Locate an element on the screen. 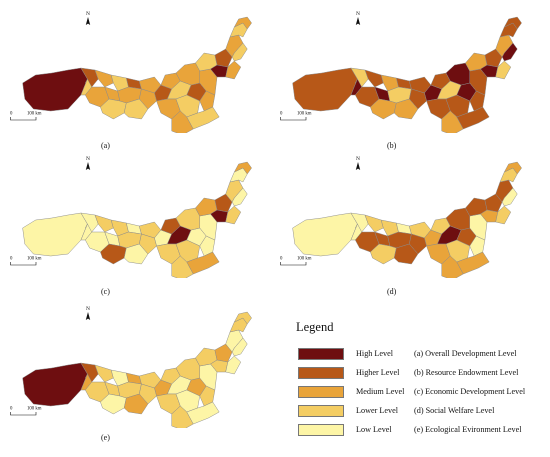 This screenshot has width=550, height=457. legend-level-label: Medium Level is located at coordinates (380, 391).